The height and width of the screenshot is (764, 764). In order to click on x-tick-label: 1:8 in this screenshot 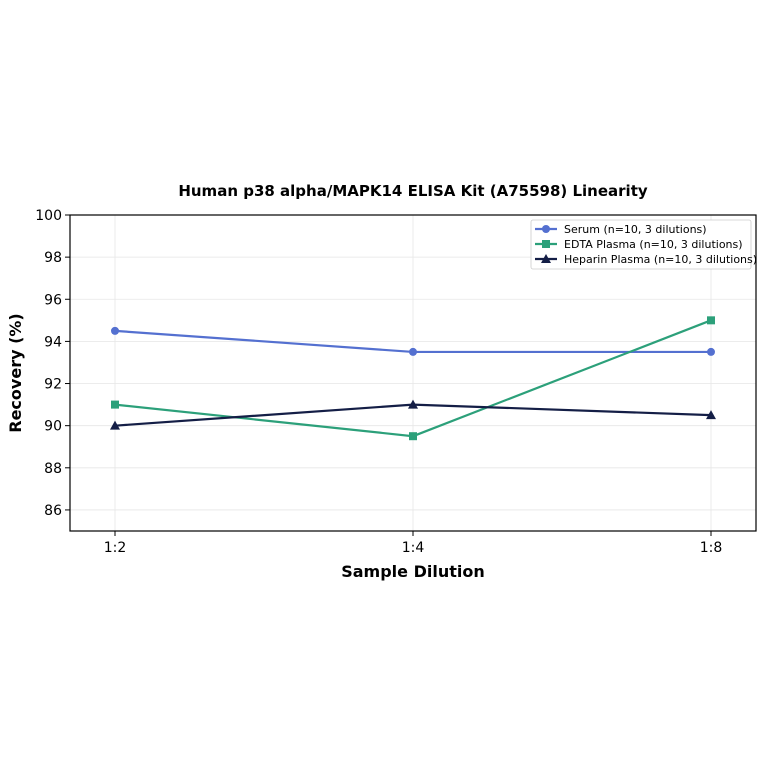, I will do `click(711, 548)`.